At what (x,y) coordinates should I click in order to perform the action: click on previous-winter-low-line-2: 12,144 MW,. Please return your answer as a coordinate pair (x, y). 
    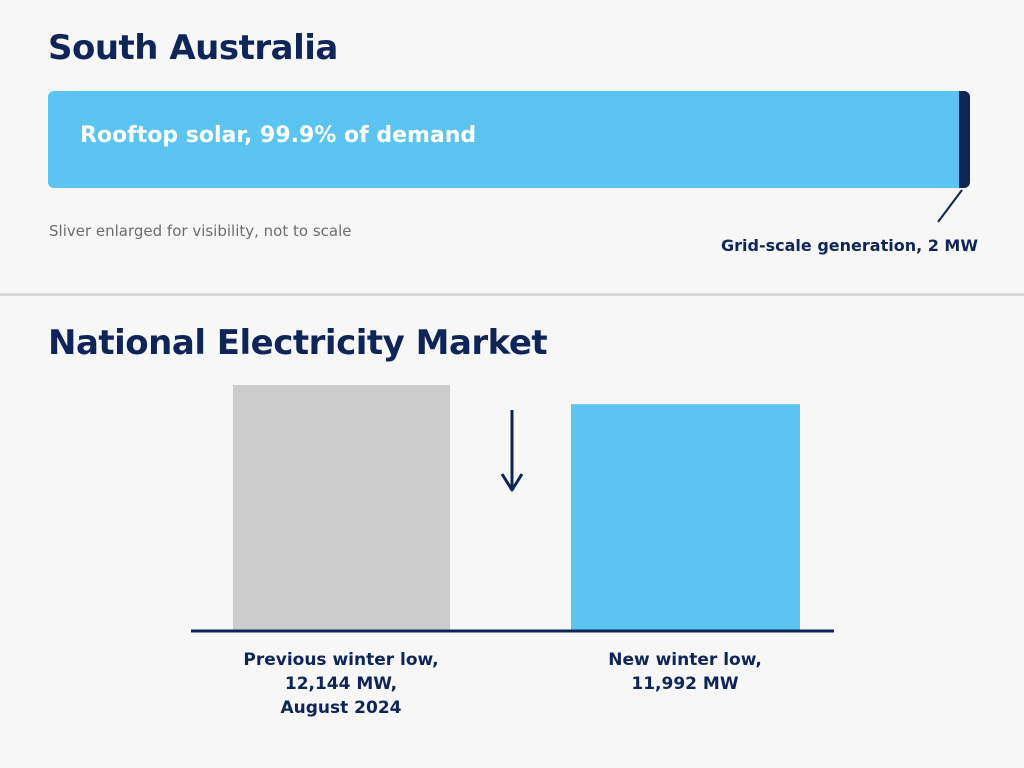
    Looking at the image, I should click on (341, 684).